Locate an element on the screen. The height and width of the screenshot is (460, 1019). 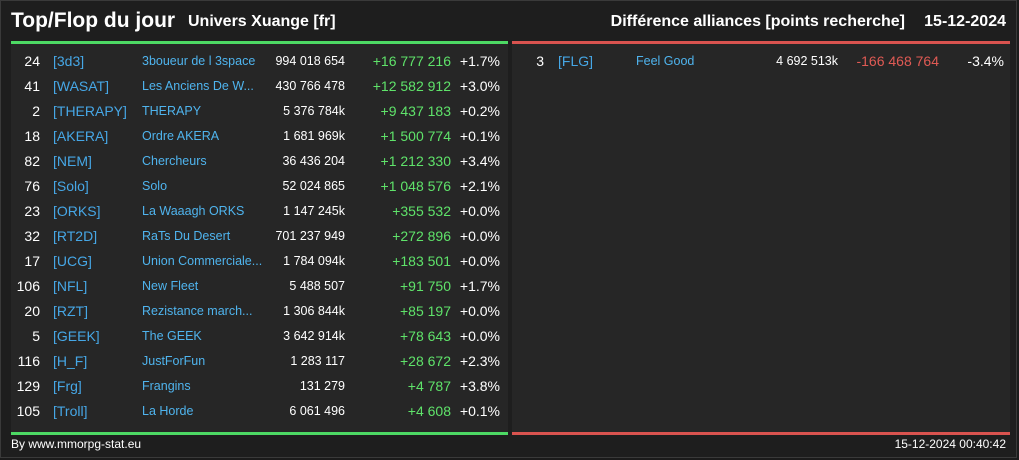
alliance-tag: [Frg] is located at coordinates (67, 386).